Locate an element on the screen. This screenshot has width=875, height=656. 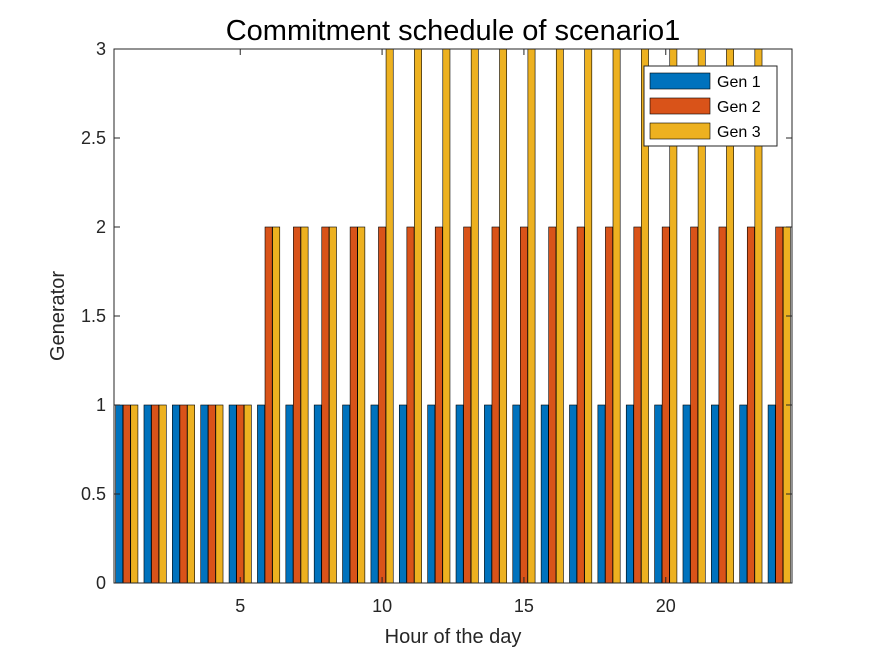
legend-swatch-gen2 is located at coordinates (680, 106).